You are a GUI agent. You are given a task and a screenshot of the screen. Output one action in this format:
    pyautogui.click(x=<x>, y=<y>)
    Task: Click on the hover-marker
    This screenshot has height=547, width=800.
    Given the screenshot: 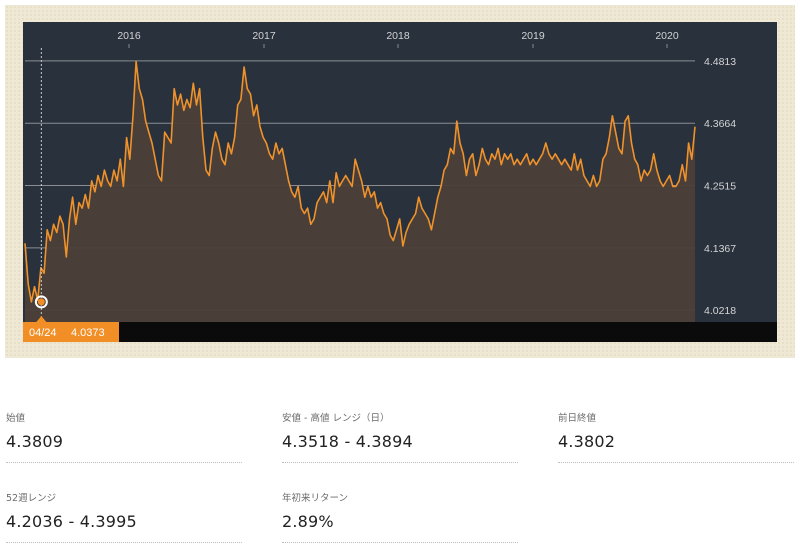 What is the action you would take?
    pyautogui.click(x=41, y=302)
    